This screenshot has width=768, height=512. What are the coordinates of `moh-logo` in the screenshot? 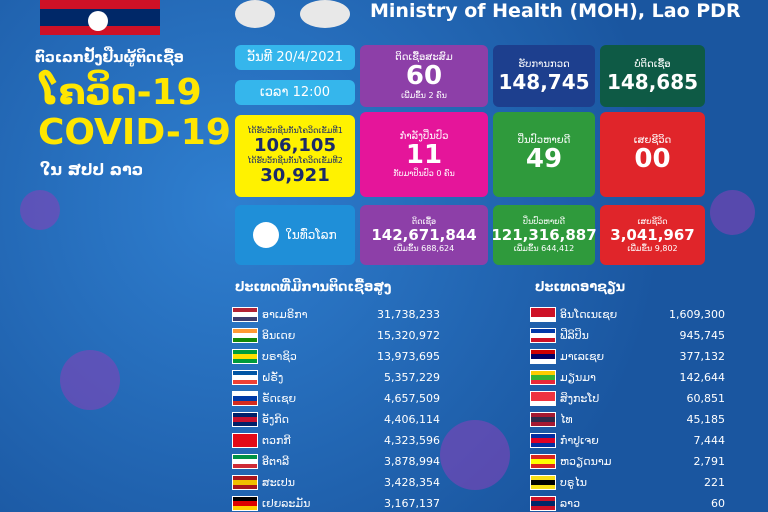 It's located at (255, 14).